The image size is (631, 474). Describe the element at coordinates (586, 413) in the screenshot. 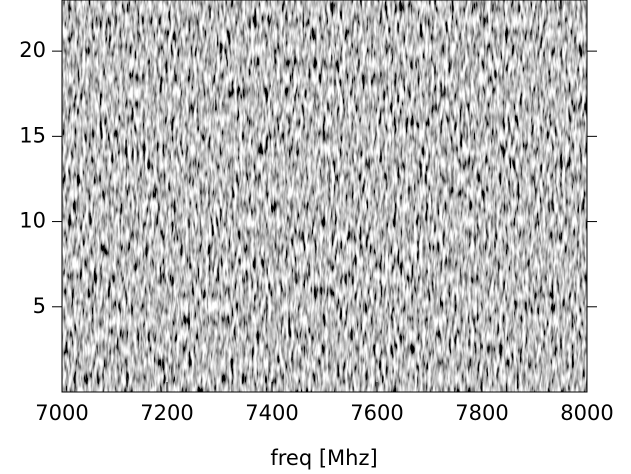

I see `x-tick-label: 8000` at that location.